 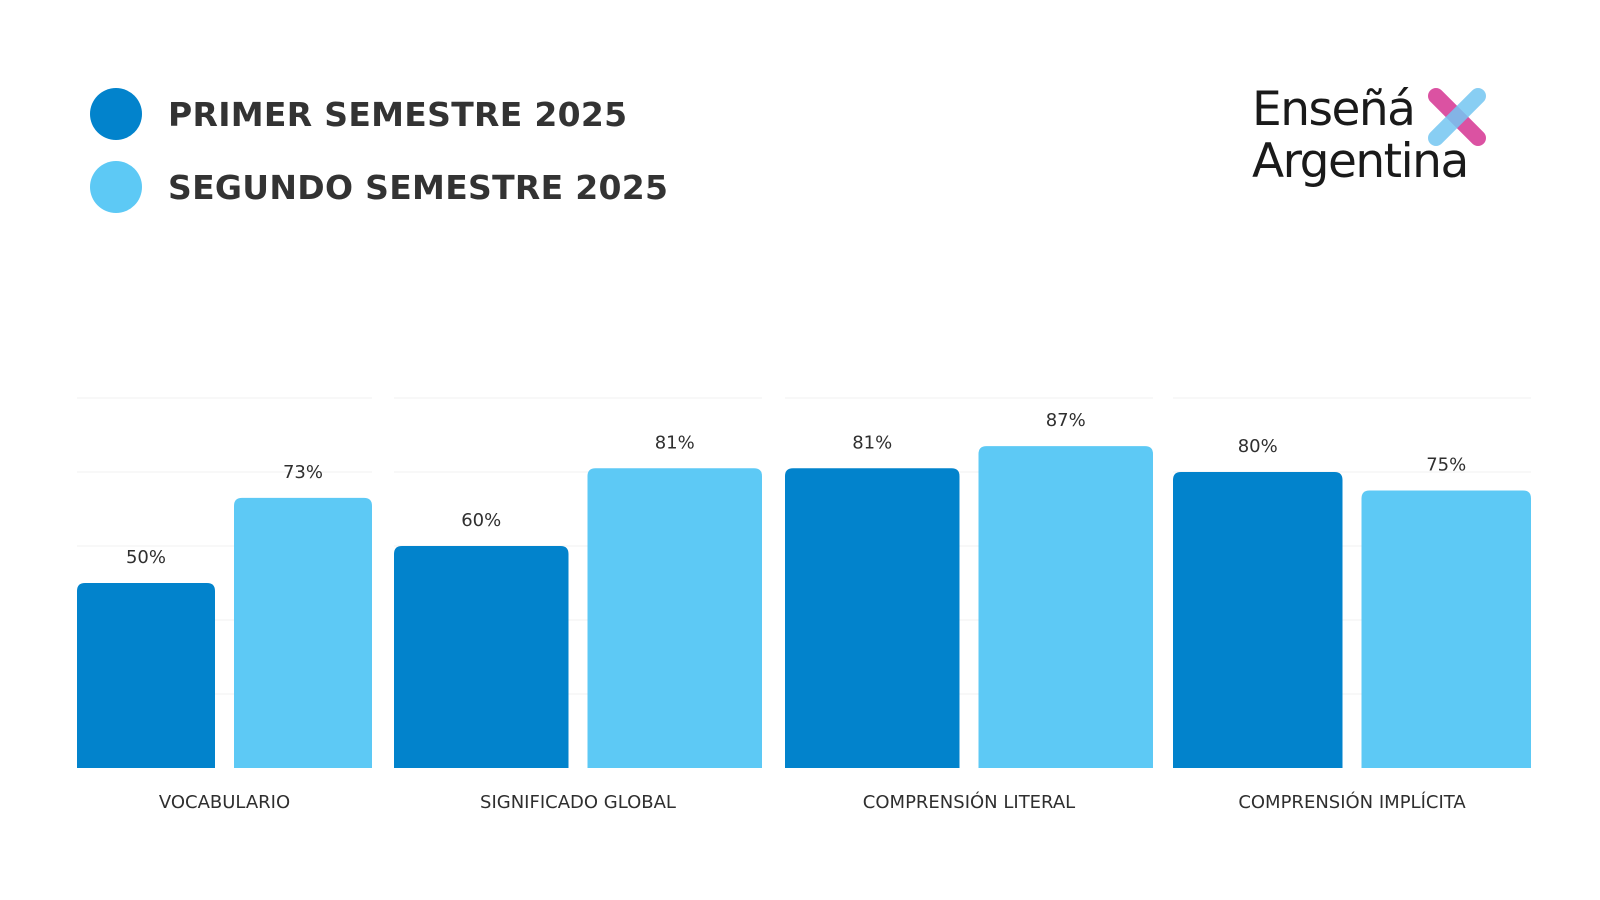 What do you see at coordinates (578, 802) in the screenshot?
I see `category-label-1: SIGNIFICADO GLOBAL` at bounding box center [578, 802].